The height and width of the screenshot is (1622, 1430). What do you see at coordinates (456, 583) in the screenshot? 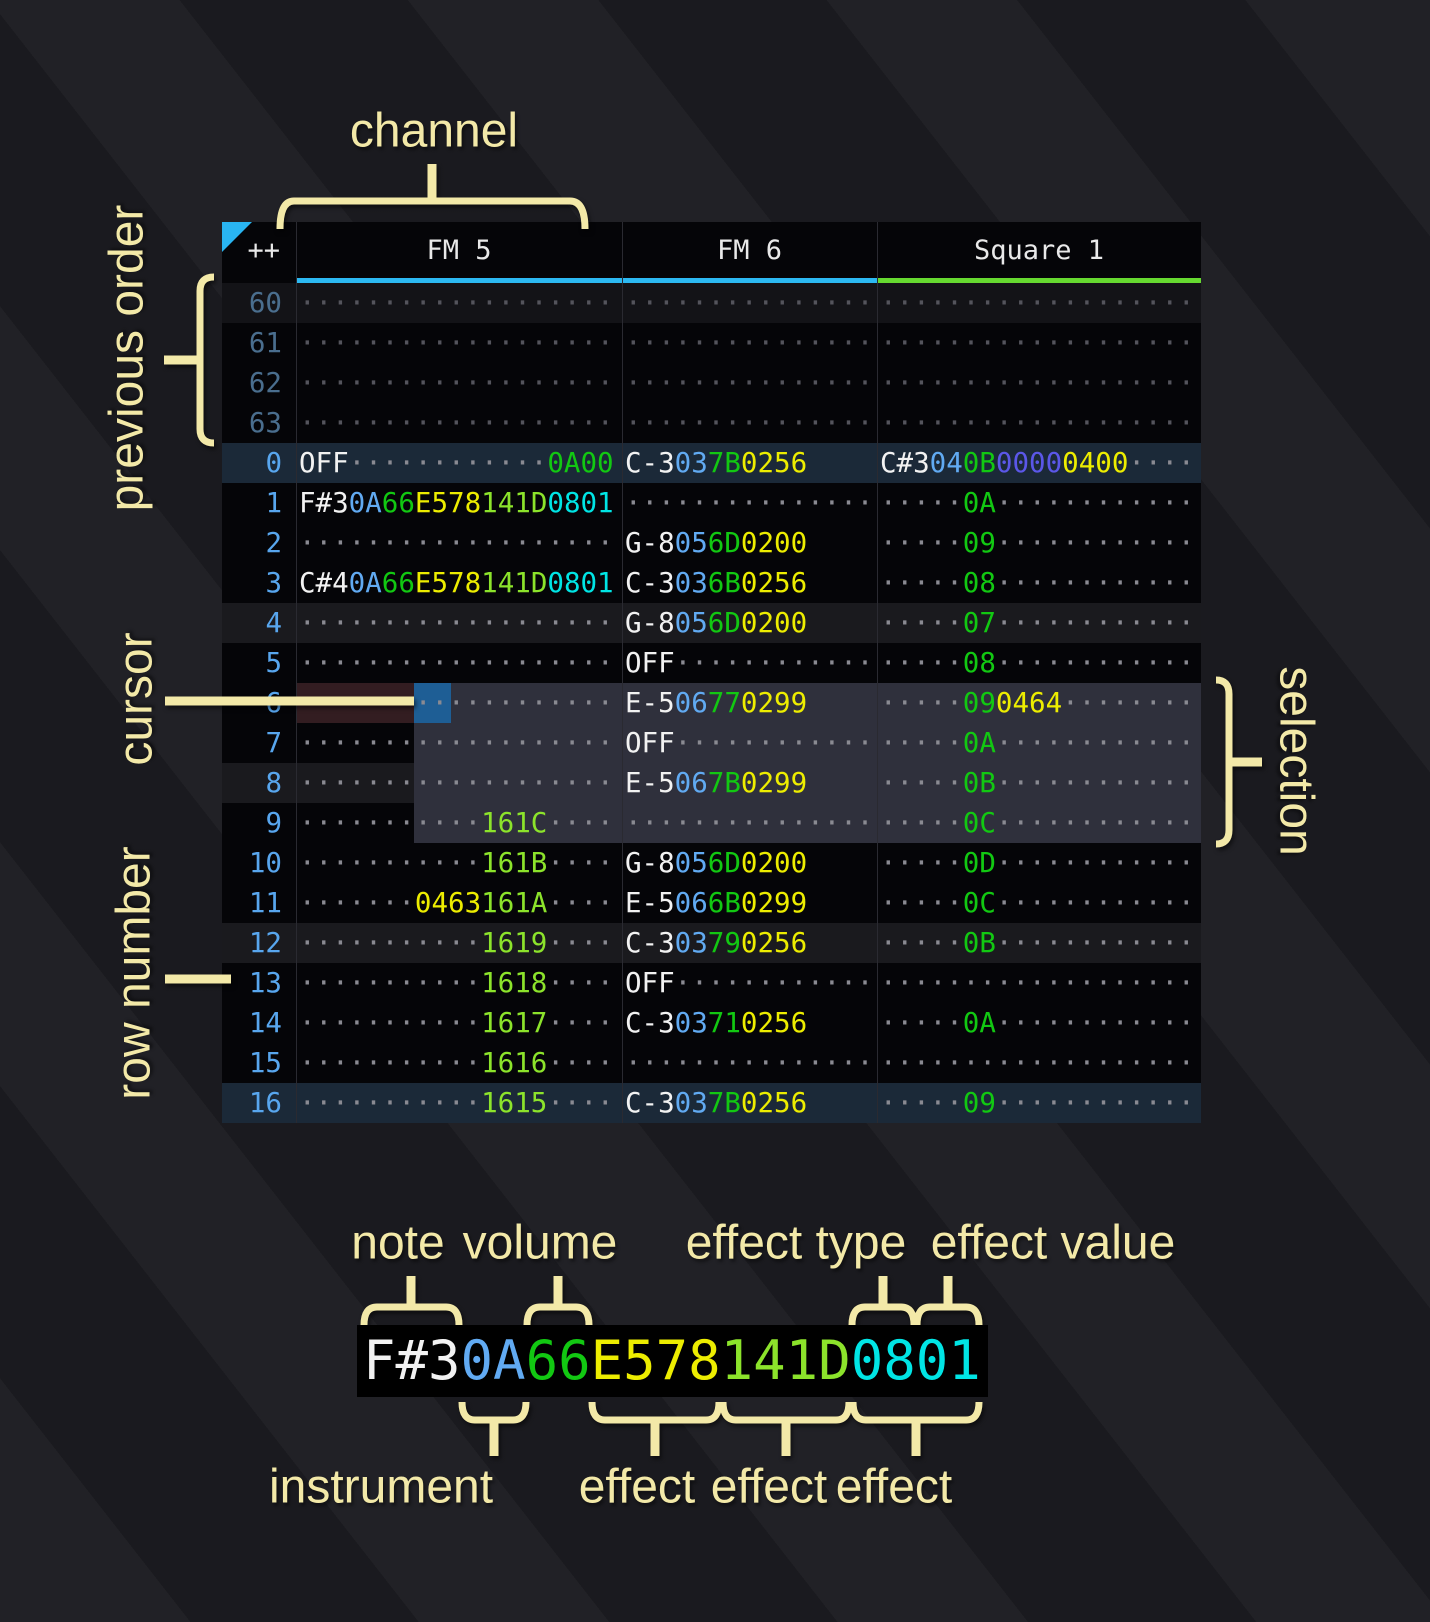
I see `pattern-cell-fm5: C#40A66E578141D0801` at bounding box center [456, 583].